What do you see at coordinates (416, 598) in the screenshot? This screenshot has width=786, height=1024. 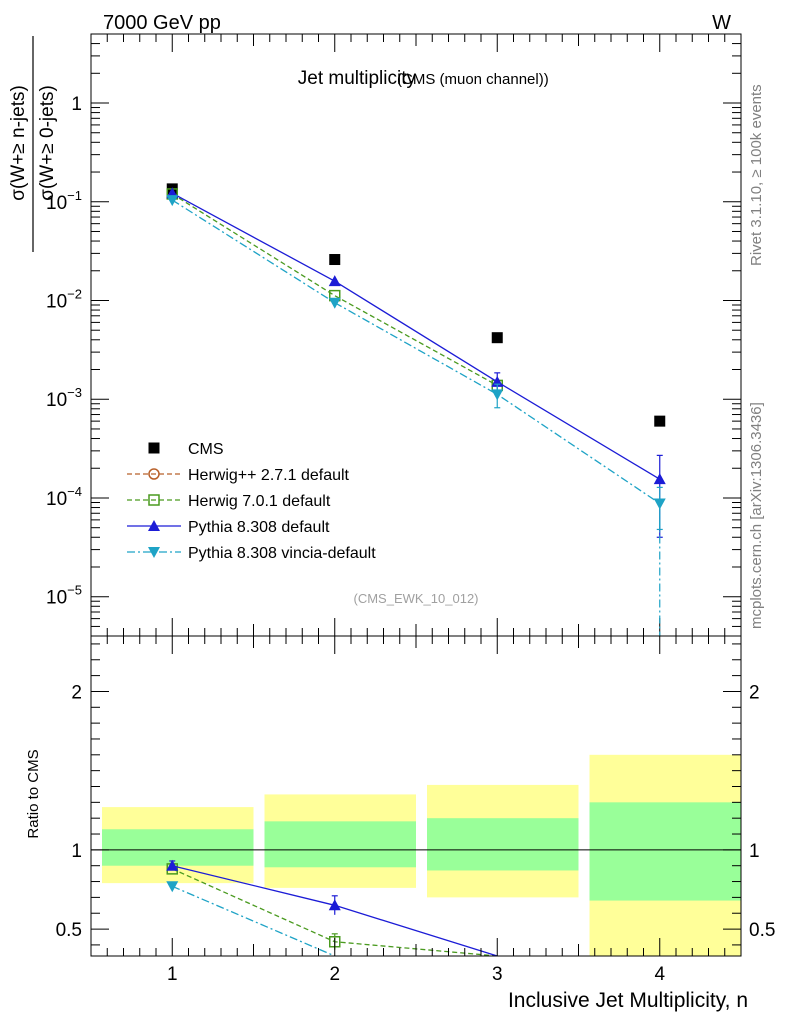 I see `analysis-tag: (CMS_EWK_10_012)` at bounding box center [416, 598].